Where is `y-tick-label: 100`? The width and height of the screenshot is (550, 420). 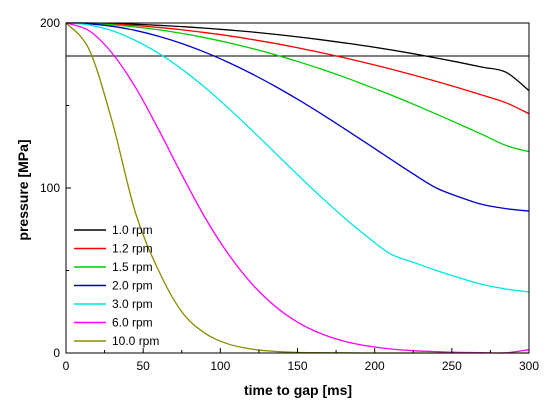
y-tick-label: 100 is located at coordinates (50, 188).